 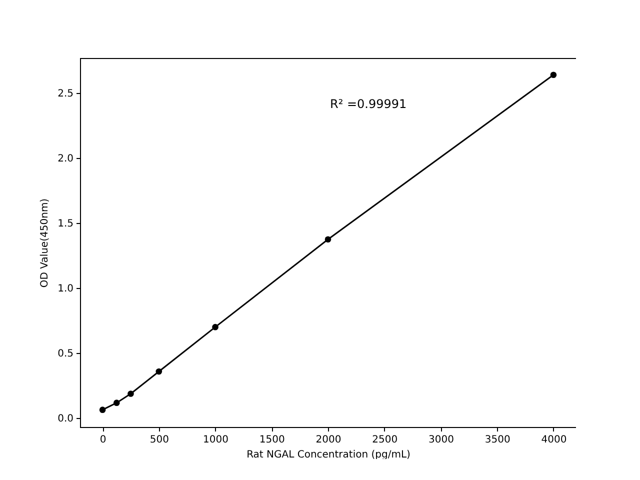 What do you see at coordinates (66, 418) in the screenshot?
I see `y-tick-label: 0.0` at bounding box center [66, 418].